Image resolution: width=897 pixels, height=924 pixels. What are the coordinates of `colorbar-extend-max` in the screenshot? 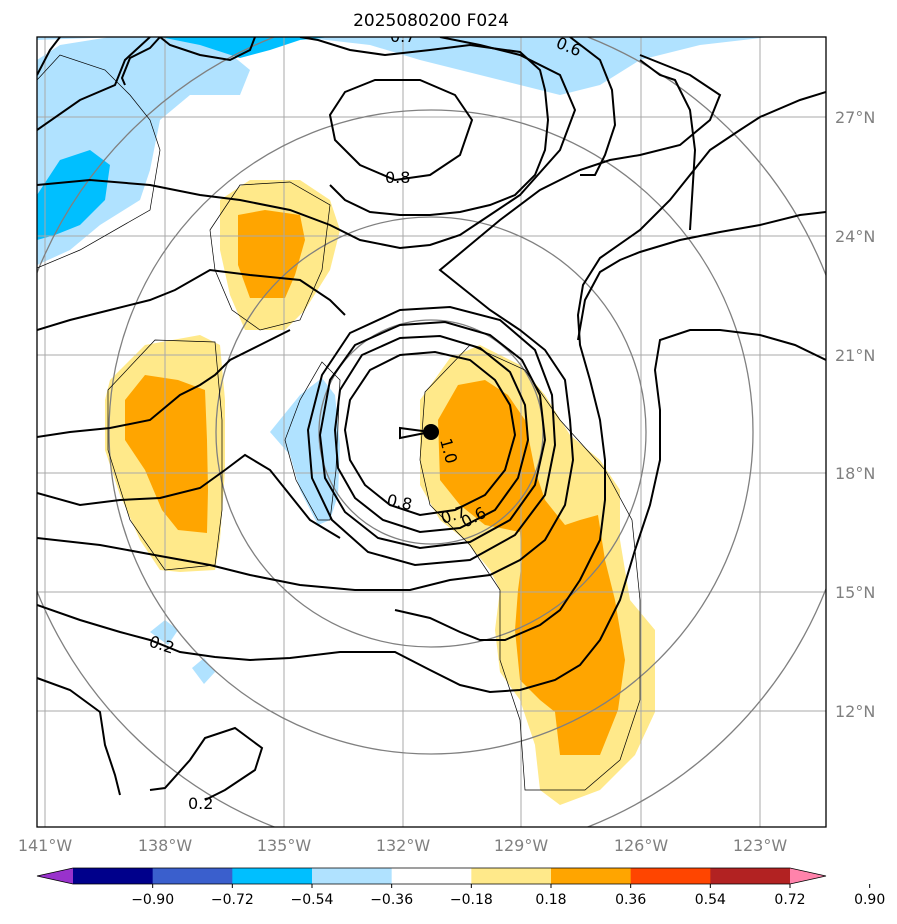 It's located at (808, 876).